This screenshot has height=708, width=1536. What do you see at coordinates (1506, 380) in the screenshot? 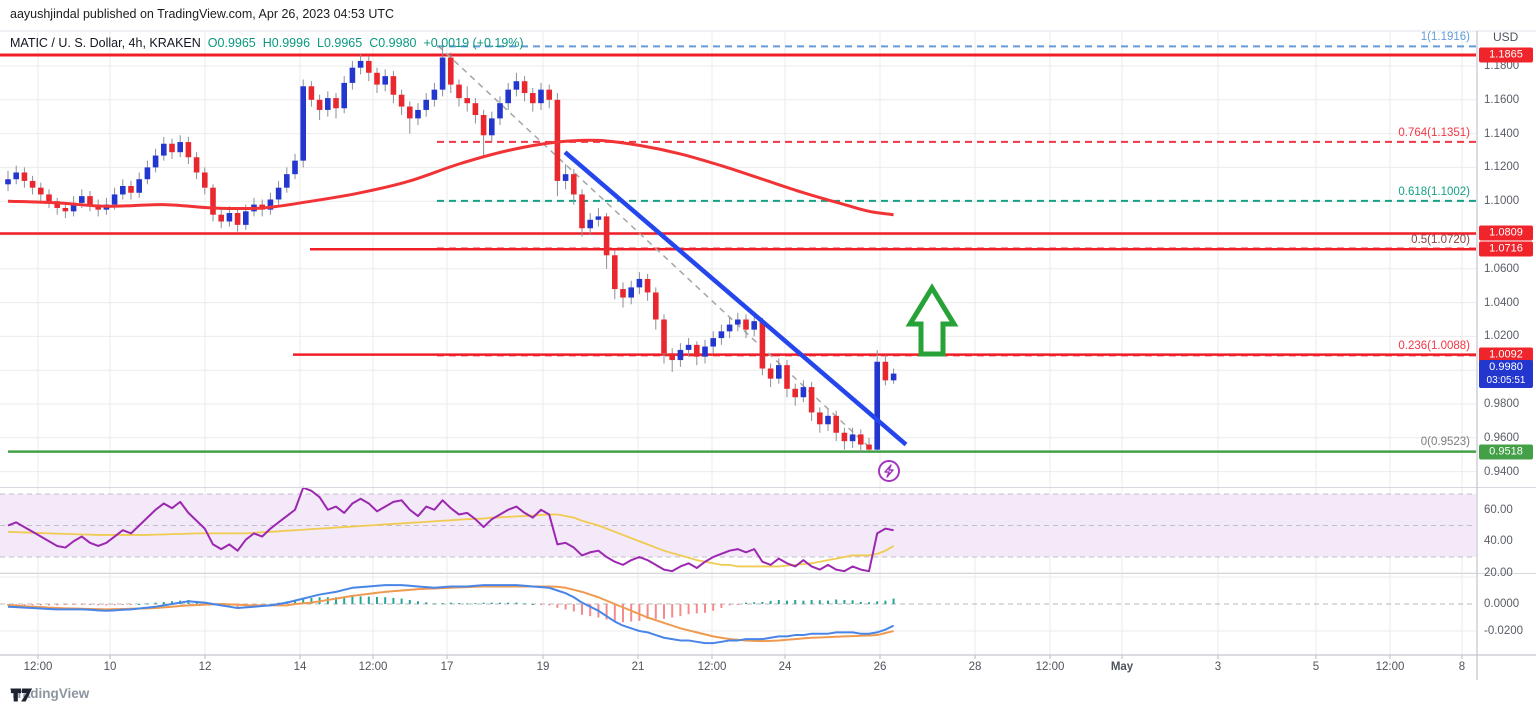
I see `bar-countdown: 03:05:51` at bounding box center [1506, 380].